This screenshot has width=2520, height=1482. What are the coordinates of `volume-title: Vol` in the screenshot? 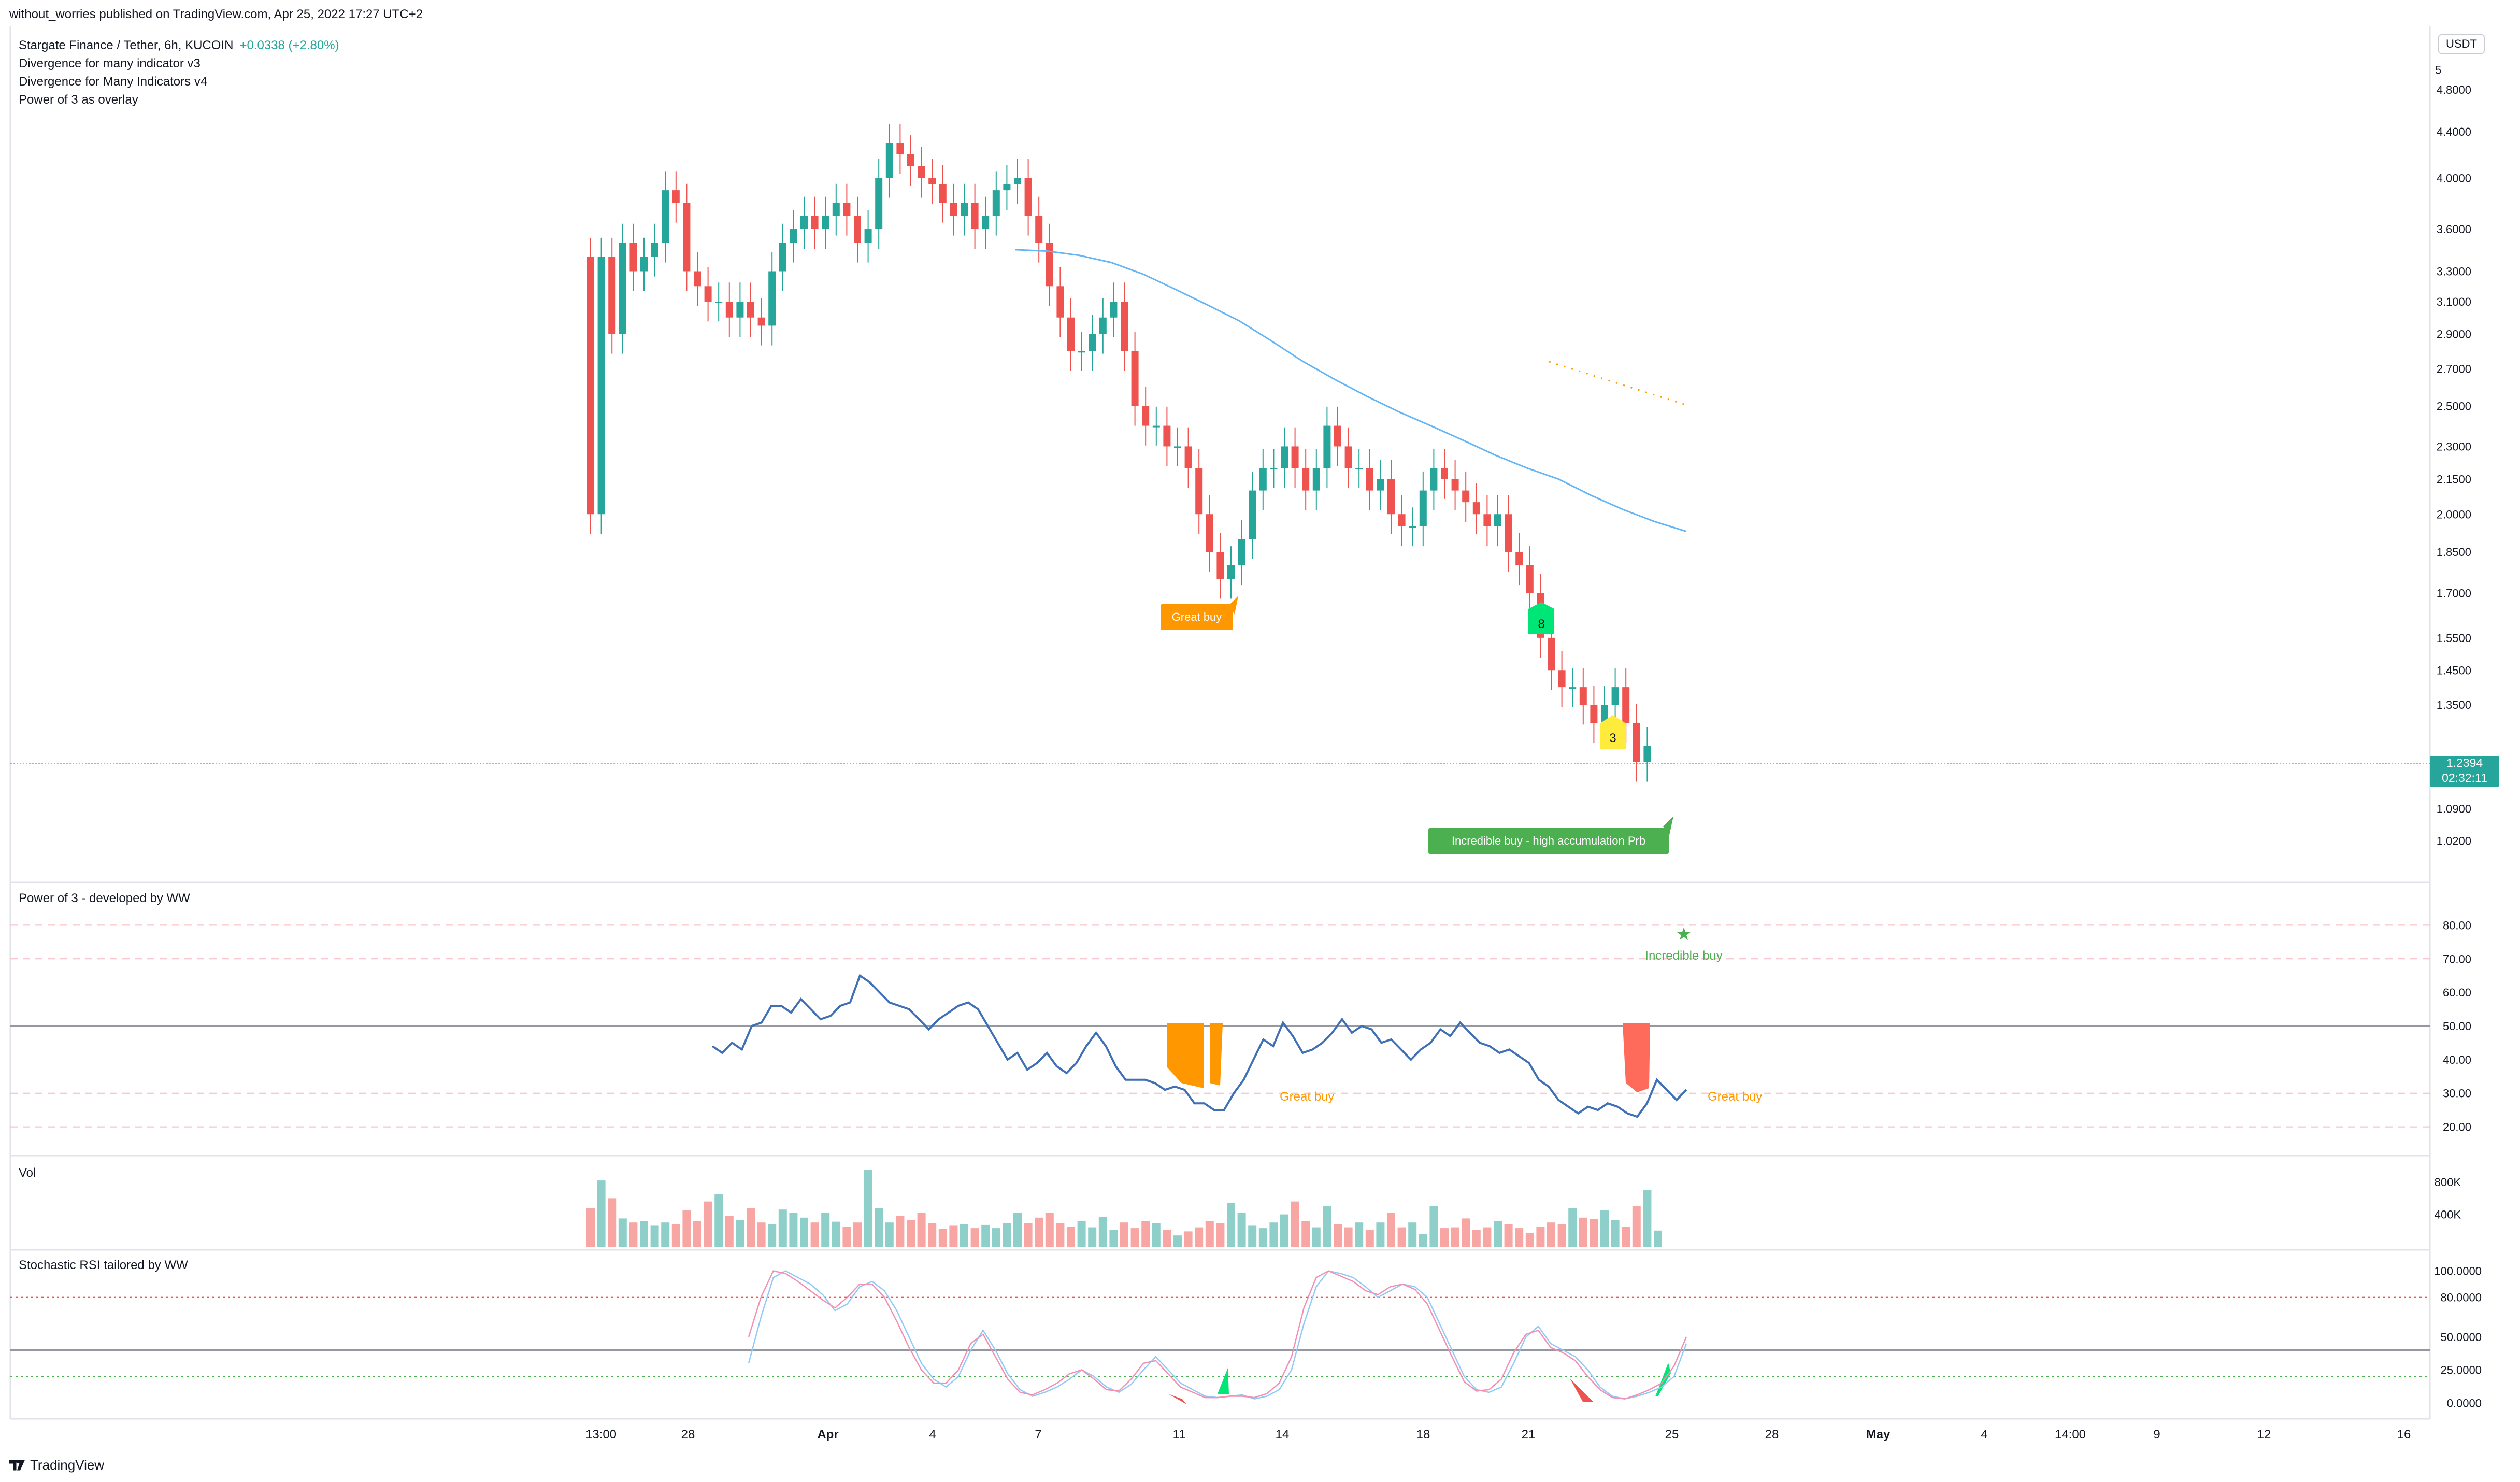 It's located at (27, 1173).